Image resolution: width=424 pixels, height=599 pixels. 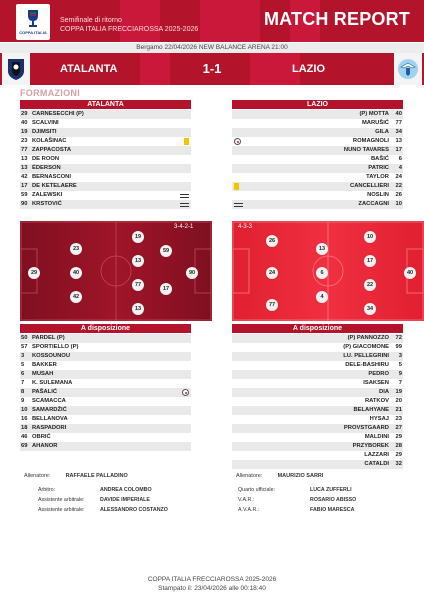 What do you see at coordinates (129, 29) in the screenshot?
I see `competition-season: COPPA ITALIA FRECCIAROSSA 2025-2026` at bounding box center [129, 29].